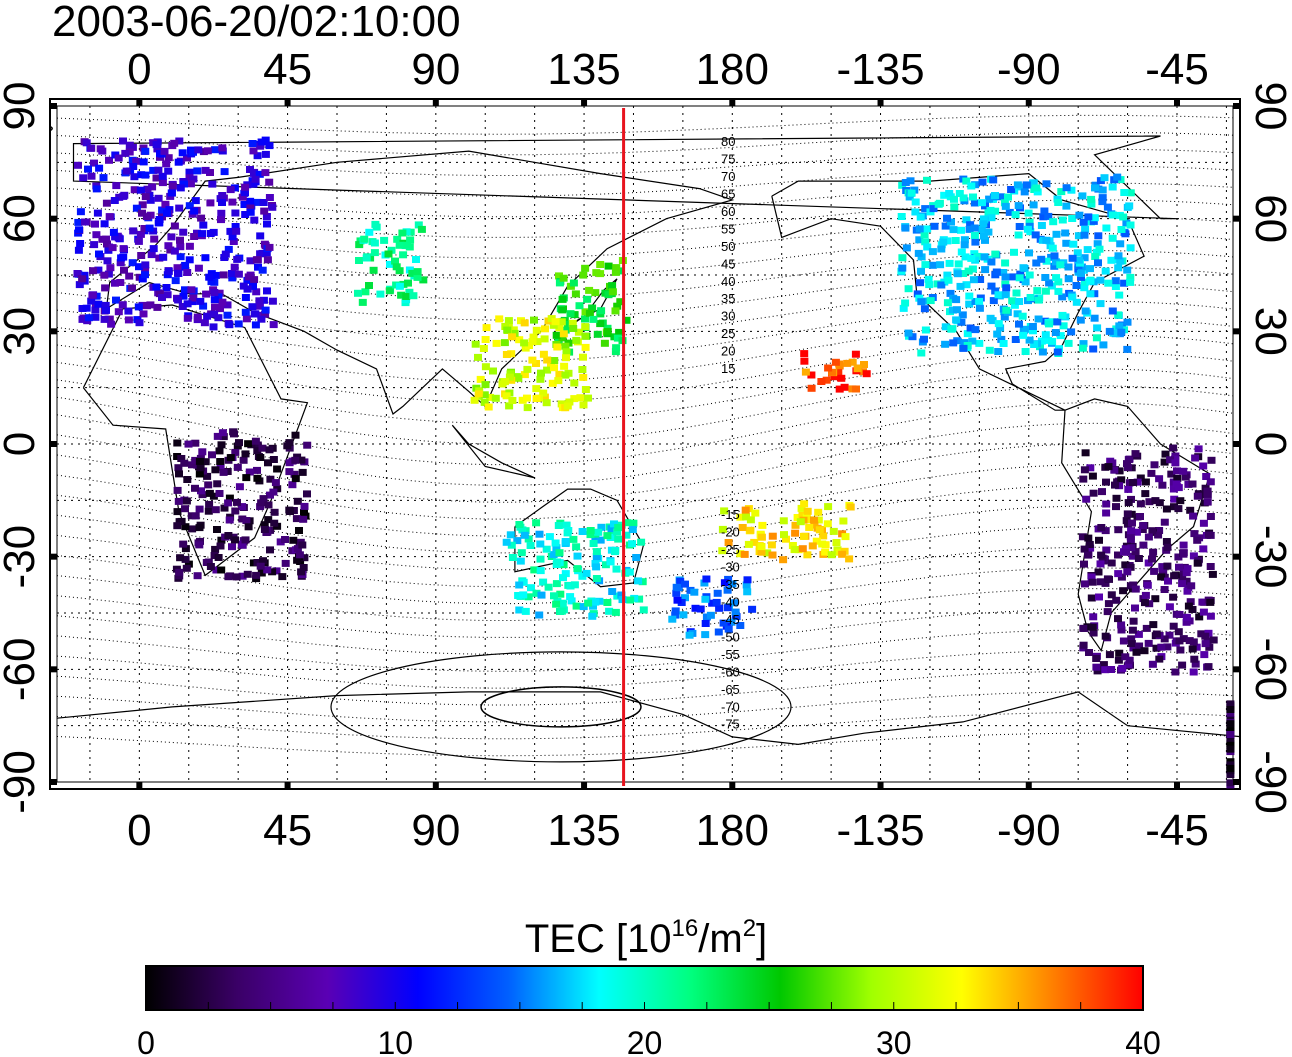 The height and width of the screenshot is (1057, 1292). I want to click on contour-label: 60, so click(728, 211).